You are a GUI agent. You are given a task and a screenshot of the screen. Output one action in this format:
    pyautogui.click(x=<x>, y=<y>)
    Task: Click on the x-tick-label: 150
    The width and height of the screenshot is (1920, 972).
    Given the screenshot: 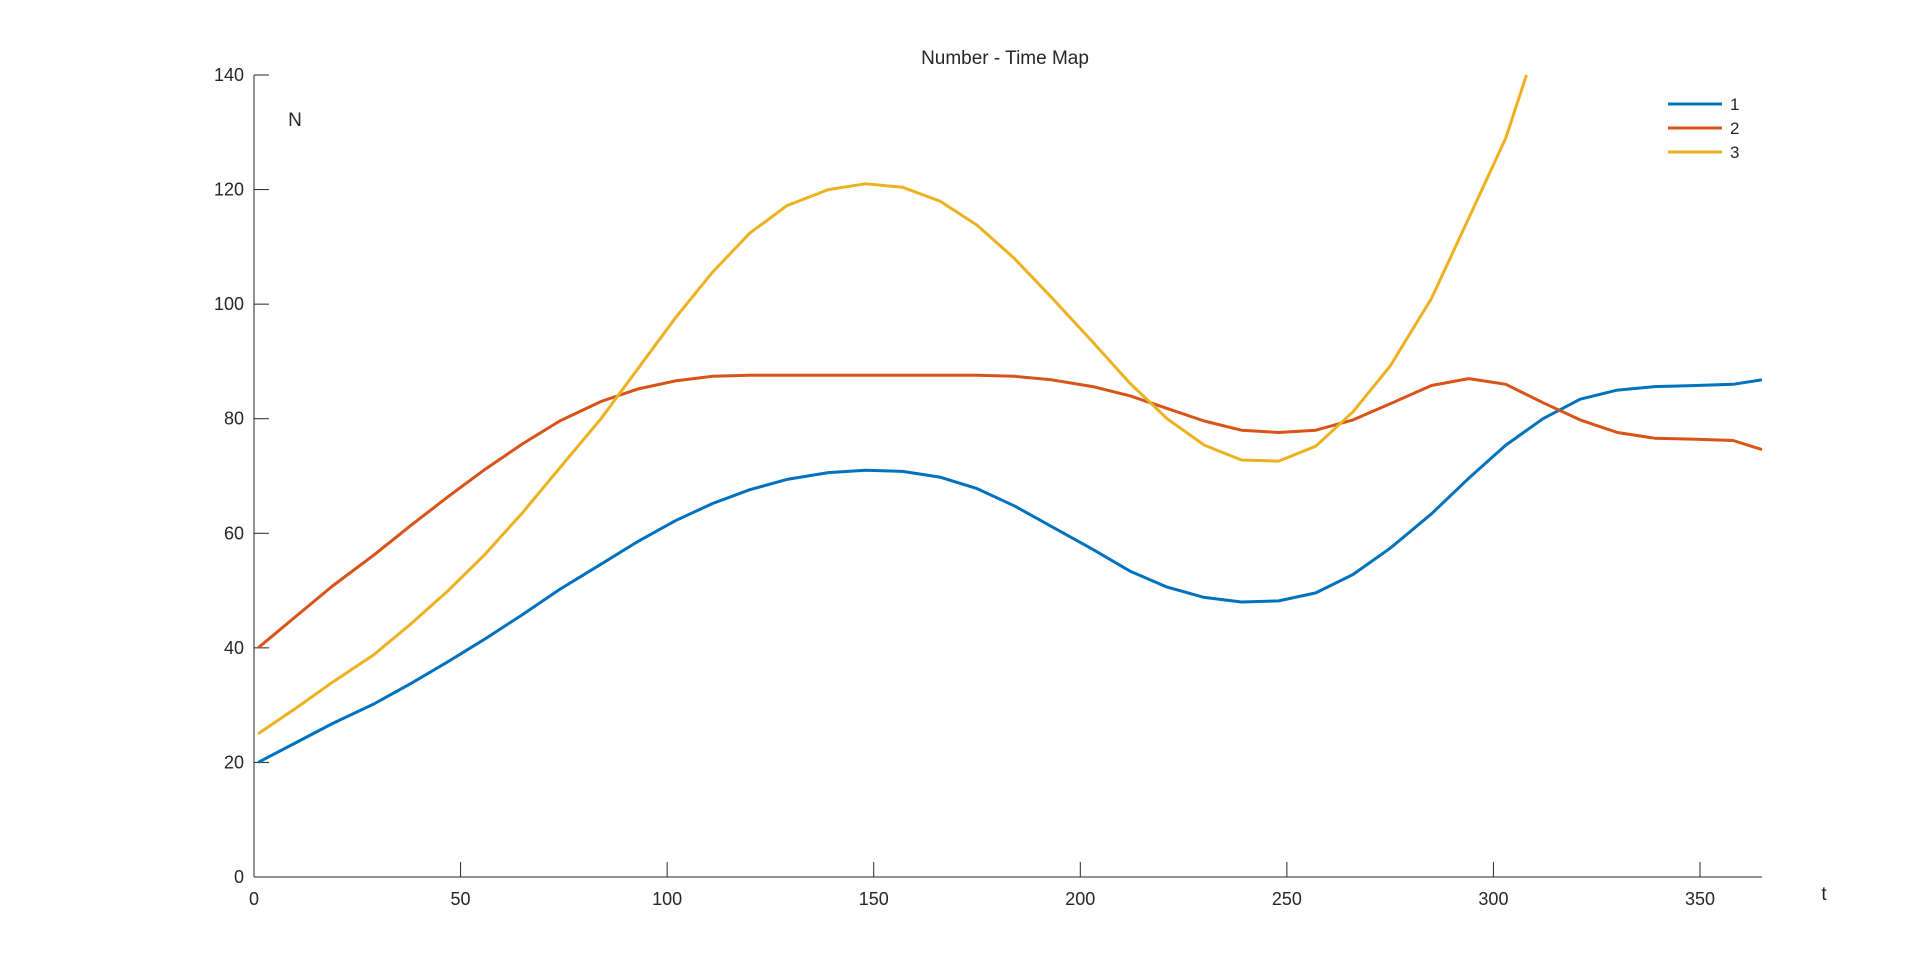 What is the action you would take?
    pyautogui.click(x=874, y=899)
    